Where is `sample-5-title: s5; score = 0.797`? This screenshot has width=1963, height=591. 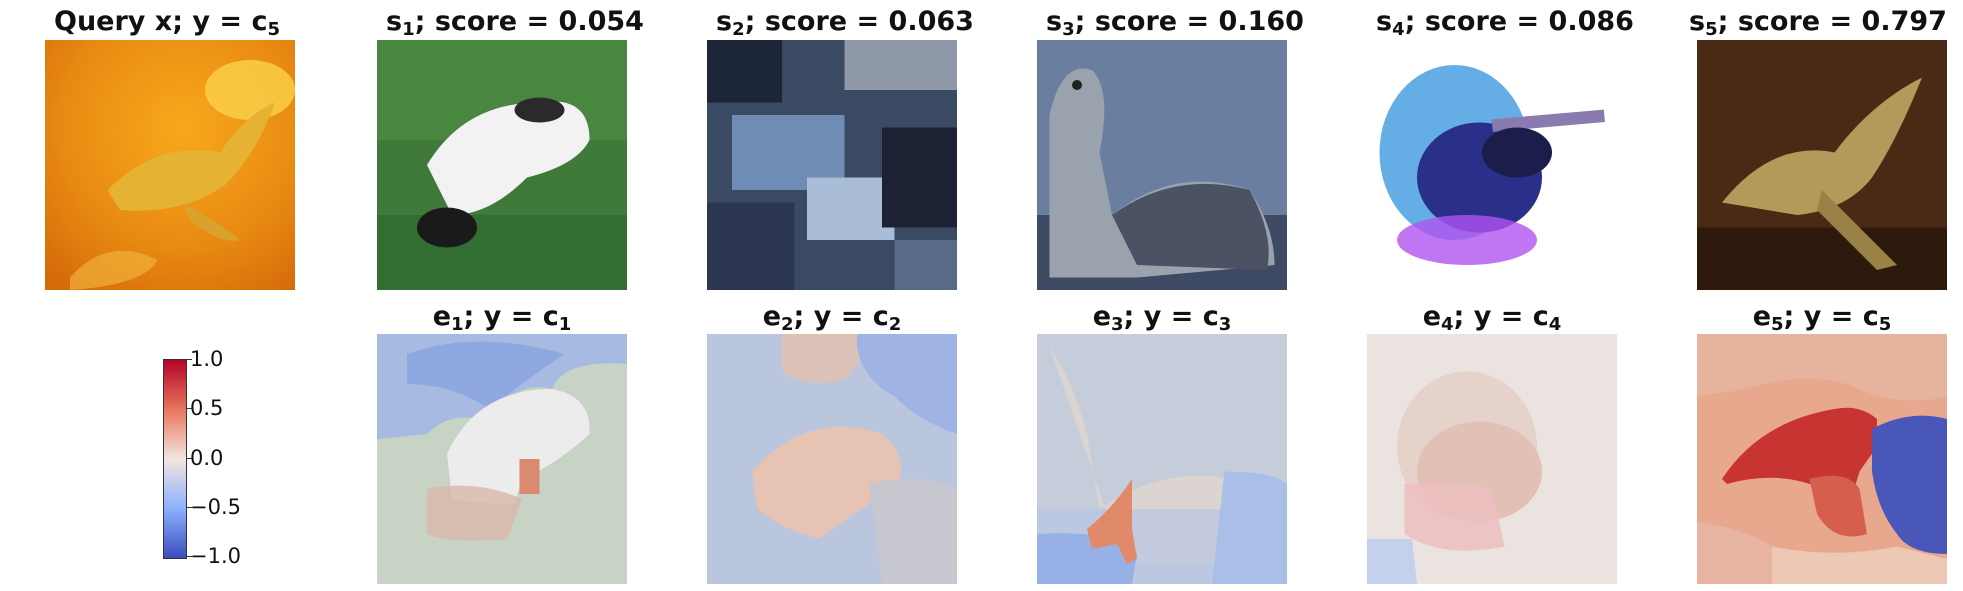 sample-5-title: s5; score = 0.797 is located at coordinates (1818, 23).